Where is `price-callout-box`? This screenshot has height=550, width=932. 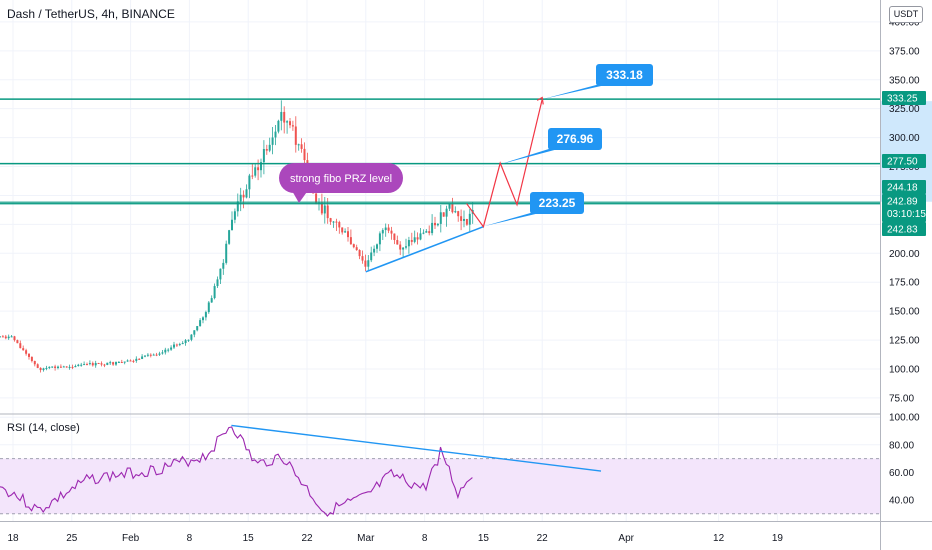 price-callout-box is located at coordinates (557, 203).